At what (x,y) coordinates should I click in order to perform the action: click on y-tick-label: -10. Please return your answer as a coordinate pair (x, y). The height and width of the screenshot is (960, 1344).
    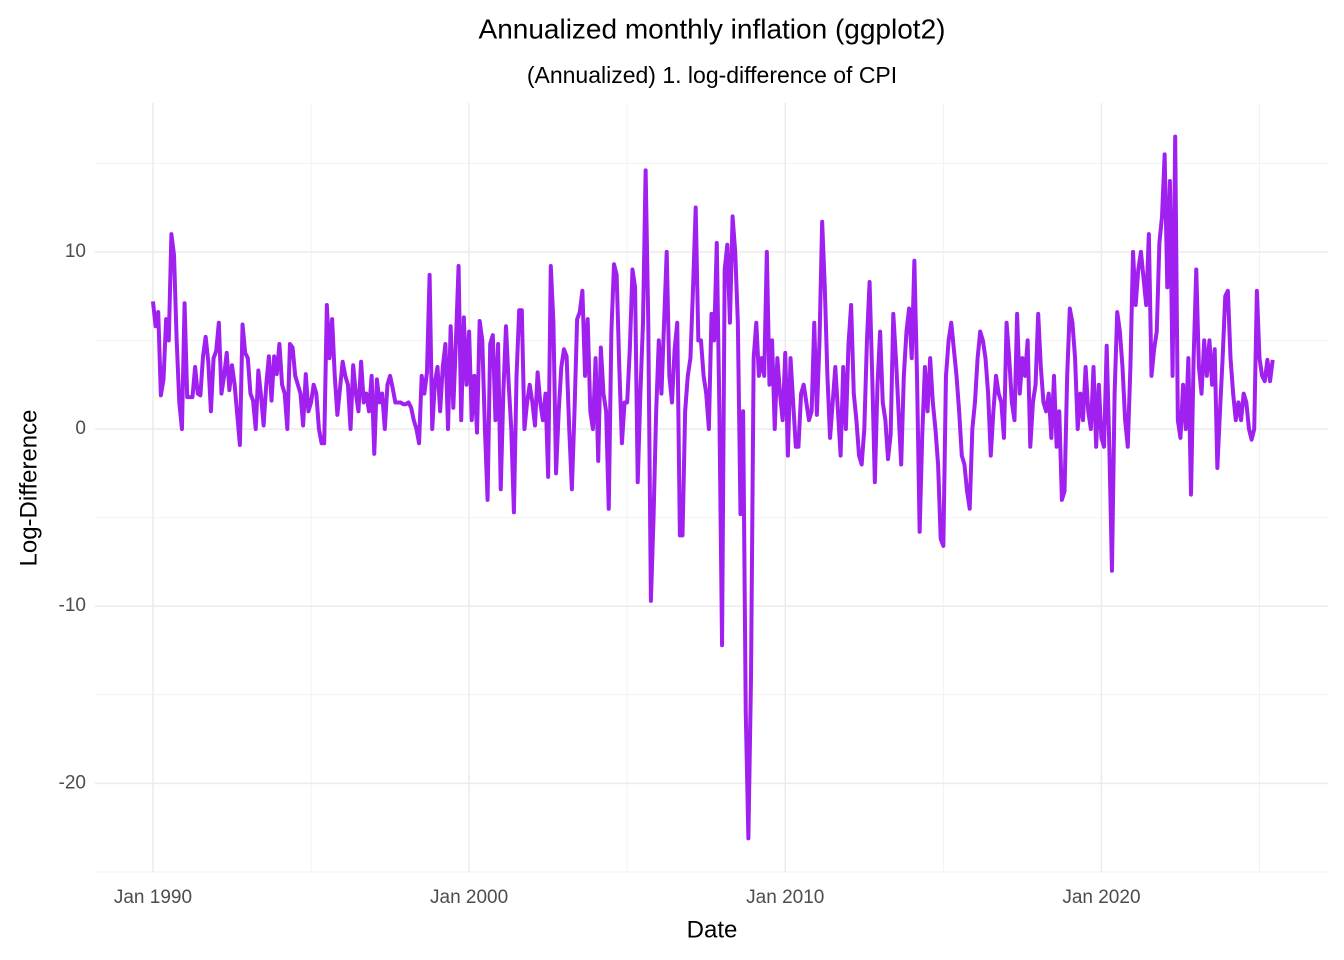
    Looking at the image, I should click on (72, 605).